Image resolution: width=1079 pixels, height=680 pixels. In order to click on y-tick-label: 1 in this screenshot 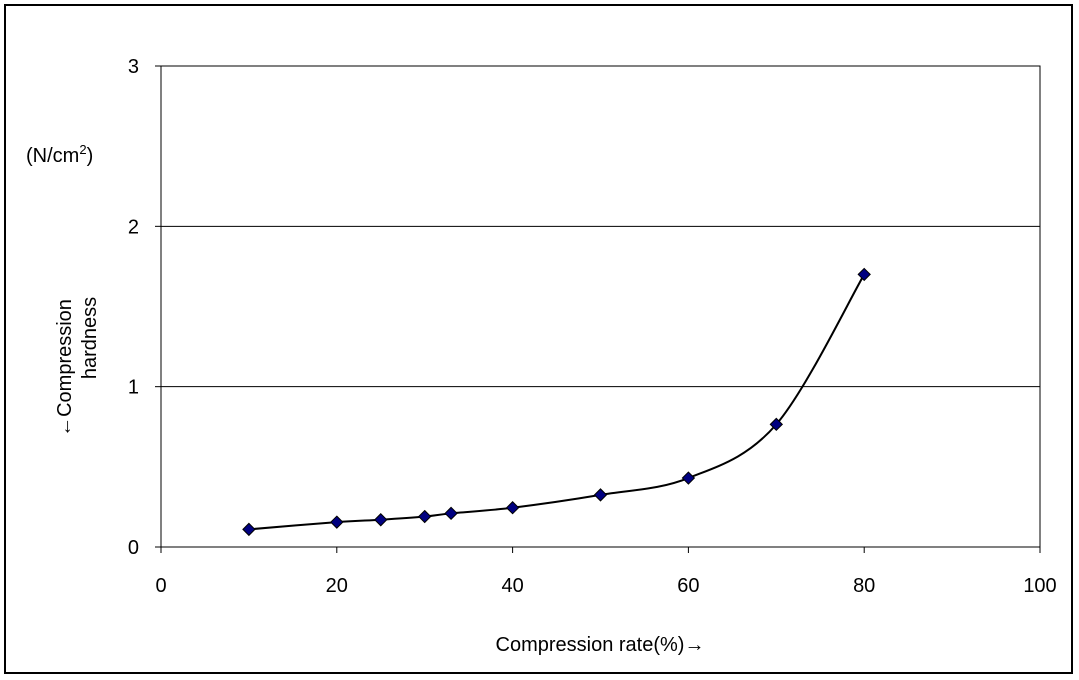, I will do `click(133, 388)`.